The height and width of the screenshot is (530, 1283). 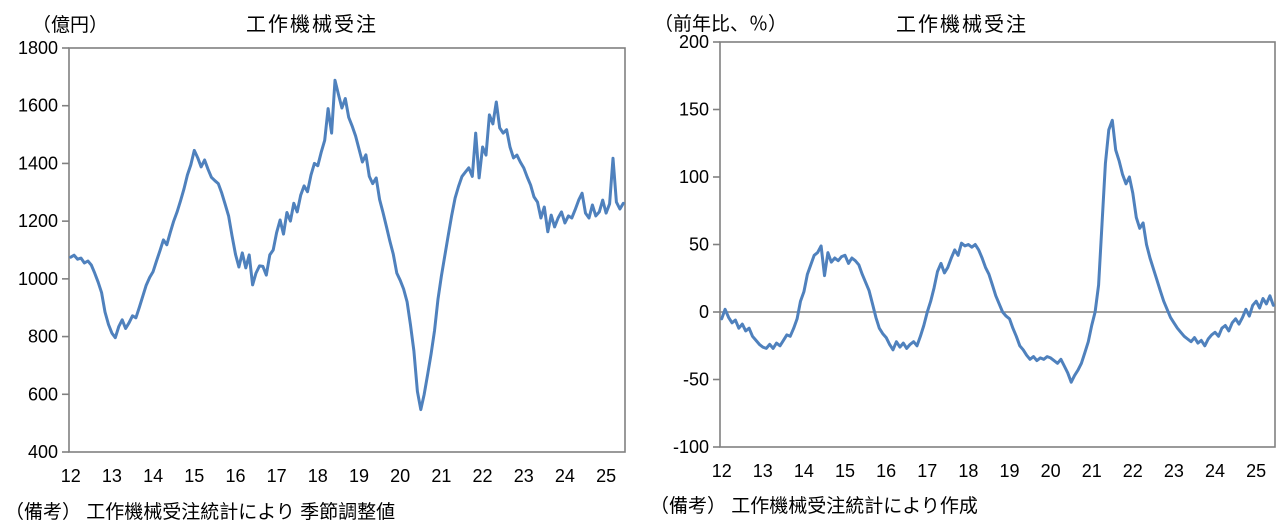 I want to click on right-chart-unit-label: （前年比、％）, so click(x=721, y=24).